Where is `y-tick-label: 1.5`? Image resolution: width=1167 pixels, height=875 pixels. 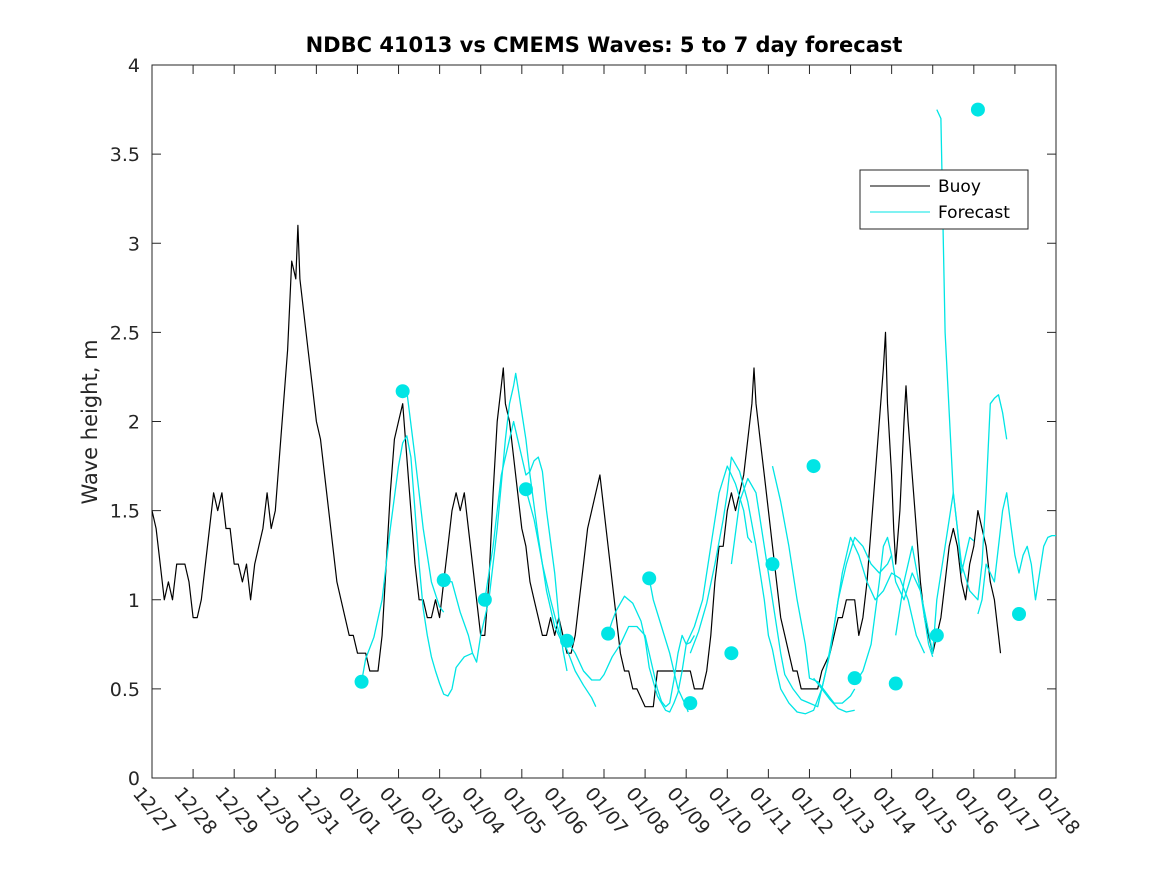 y-tick-label: 1.5 is located at coordinates (125, 512).